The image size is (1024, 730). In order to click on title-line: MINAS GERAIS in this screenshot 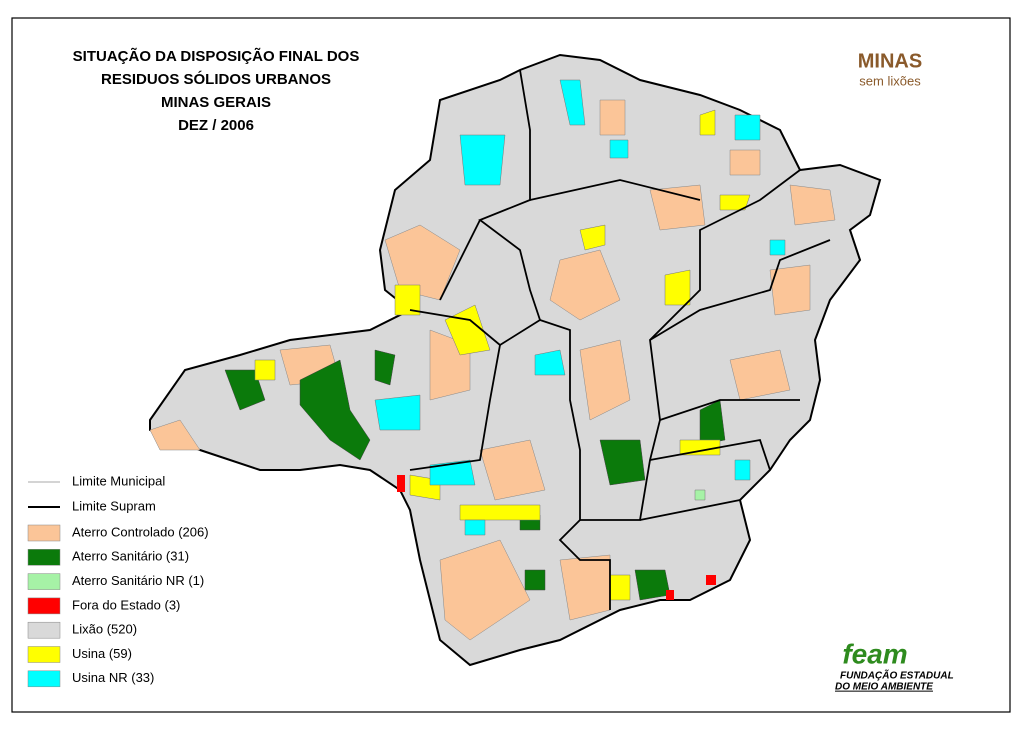, I will do `click(216, 102)`.